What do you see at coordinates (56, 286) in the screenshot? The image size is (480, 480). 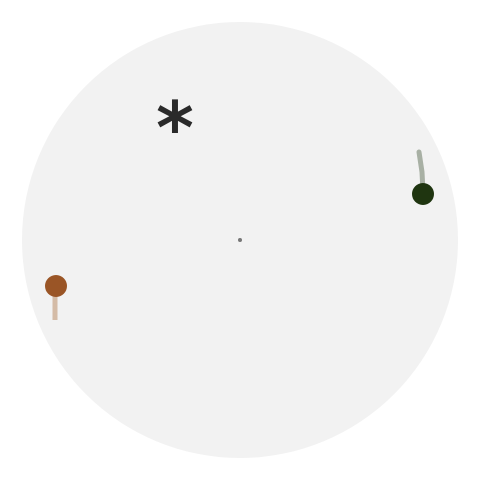 I see `brown-player-token` at bounding box center [56, 286].